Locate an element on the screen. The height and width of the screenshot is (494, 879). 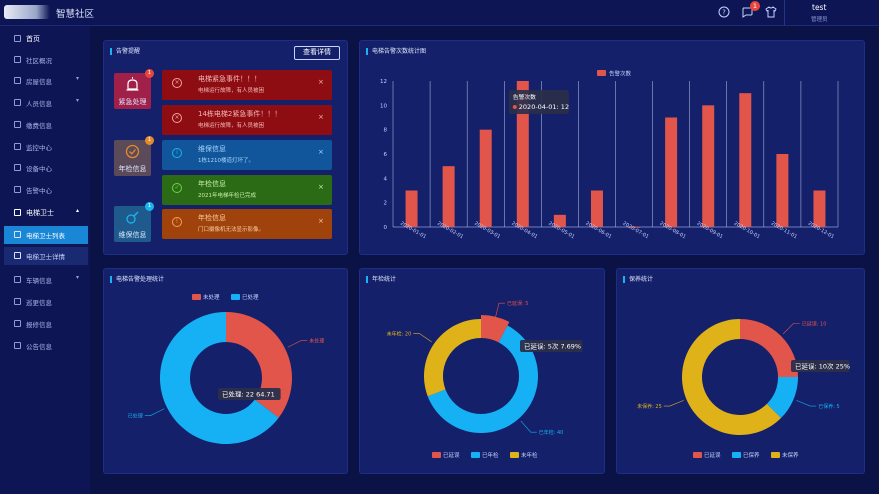
sidebar-item-label: 设备中心 is located at coordinates (39, 169).